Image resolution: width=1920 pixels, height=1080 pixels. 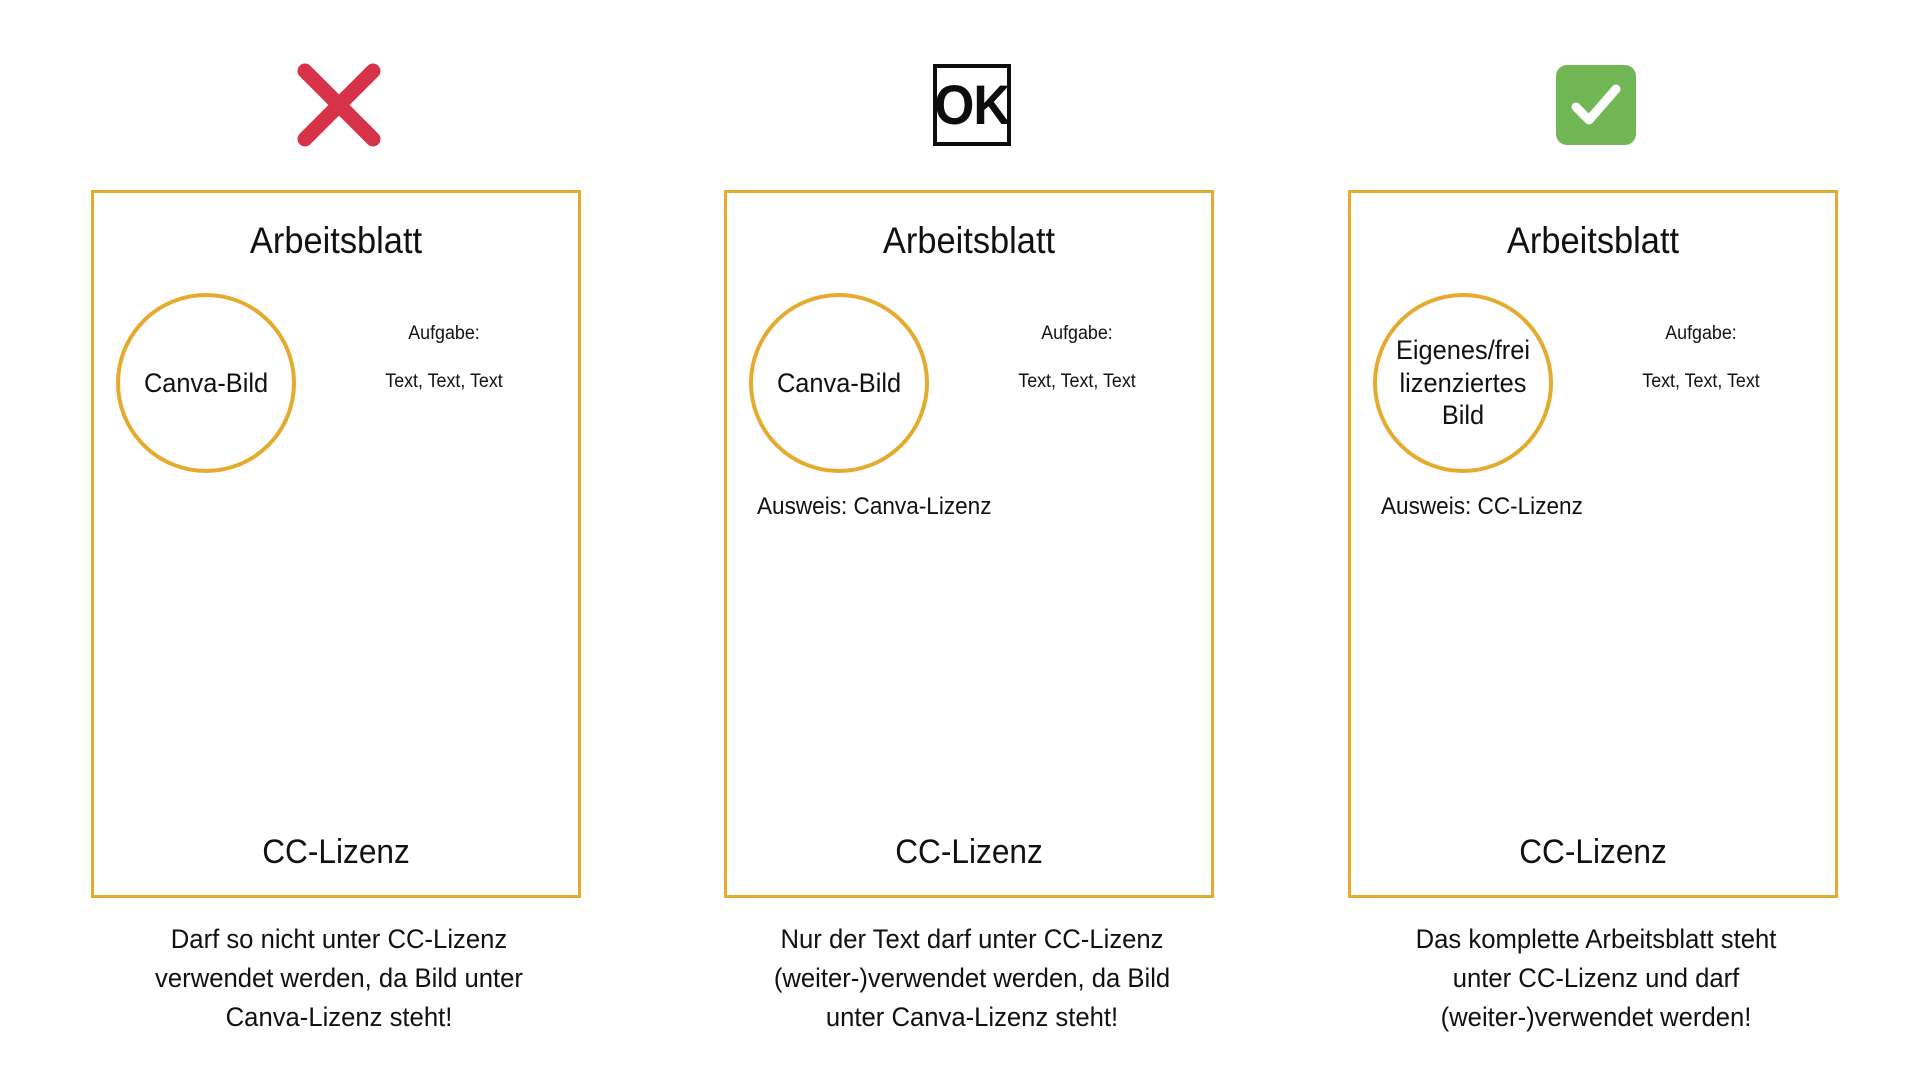 What do you see at coordinates (1596, 1017) in the screenshot?
I see `caption-line: (weiter-)verwendet werden!` at bounding box center [1596, 1017].